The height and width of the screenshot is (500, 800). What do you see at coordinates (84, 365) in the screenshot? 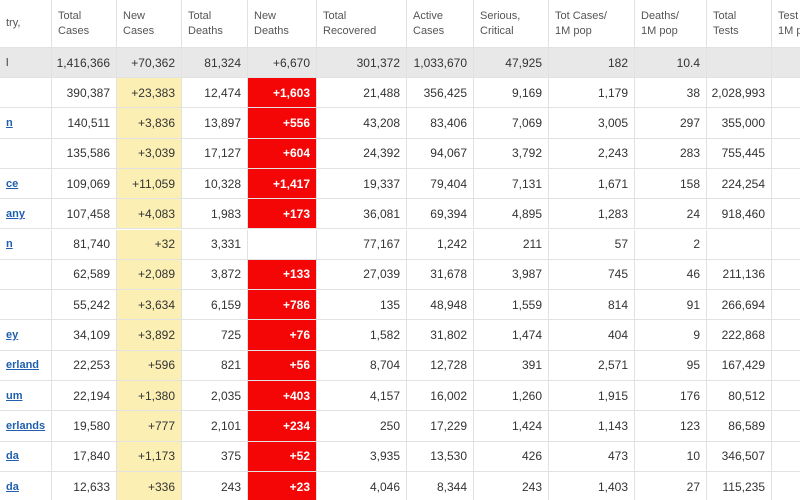
I see `table-cell: 22,253` at bounding box center [84, 365].